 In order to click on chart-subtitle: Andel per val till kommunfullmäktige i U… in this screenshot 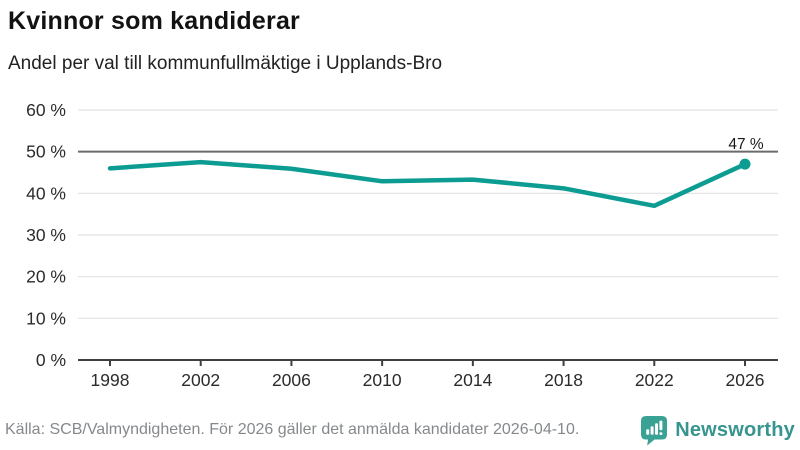, I will do `click(225, 63)`.